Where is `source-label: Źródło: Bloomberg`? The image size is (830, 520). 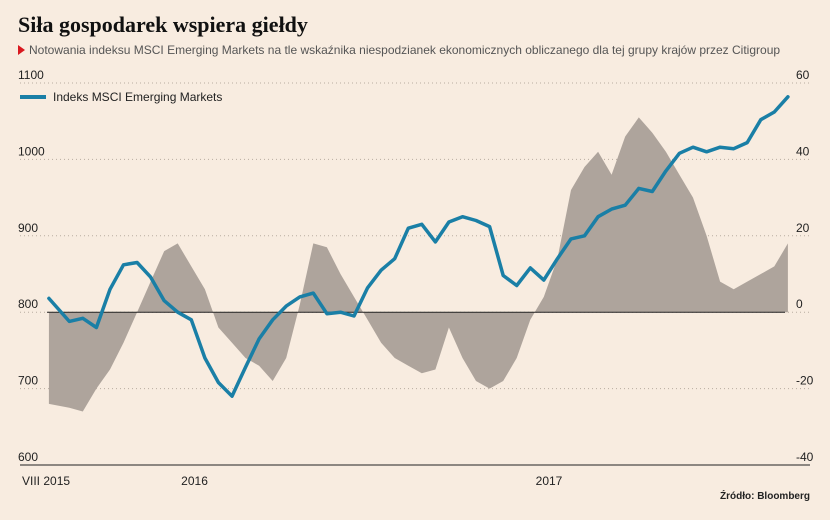
source-label: Źródło: Bloomberg is located at coordinates (765, 496).